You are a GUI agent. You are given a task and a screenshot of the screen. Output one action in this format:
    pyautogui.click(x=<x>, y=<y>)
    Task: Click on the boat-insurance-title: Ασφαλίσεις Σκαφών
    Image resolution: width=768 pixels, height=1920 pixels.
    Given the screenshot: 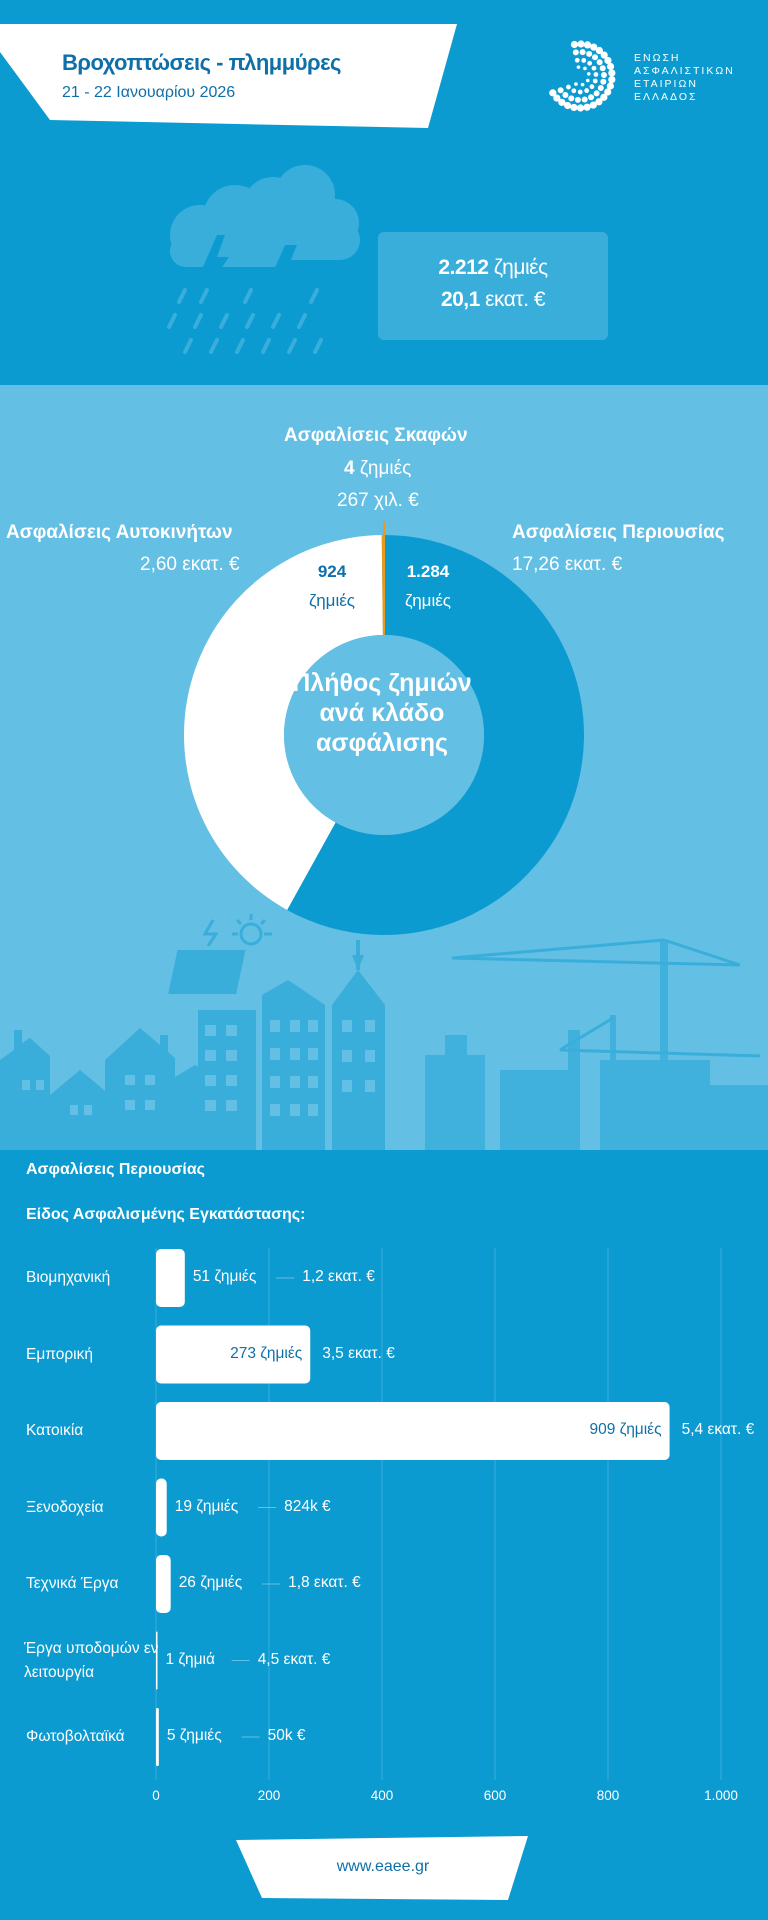 What is the action you would take?
    pyautogui.click(x=376, y=435)
    